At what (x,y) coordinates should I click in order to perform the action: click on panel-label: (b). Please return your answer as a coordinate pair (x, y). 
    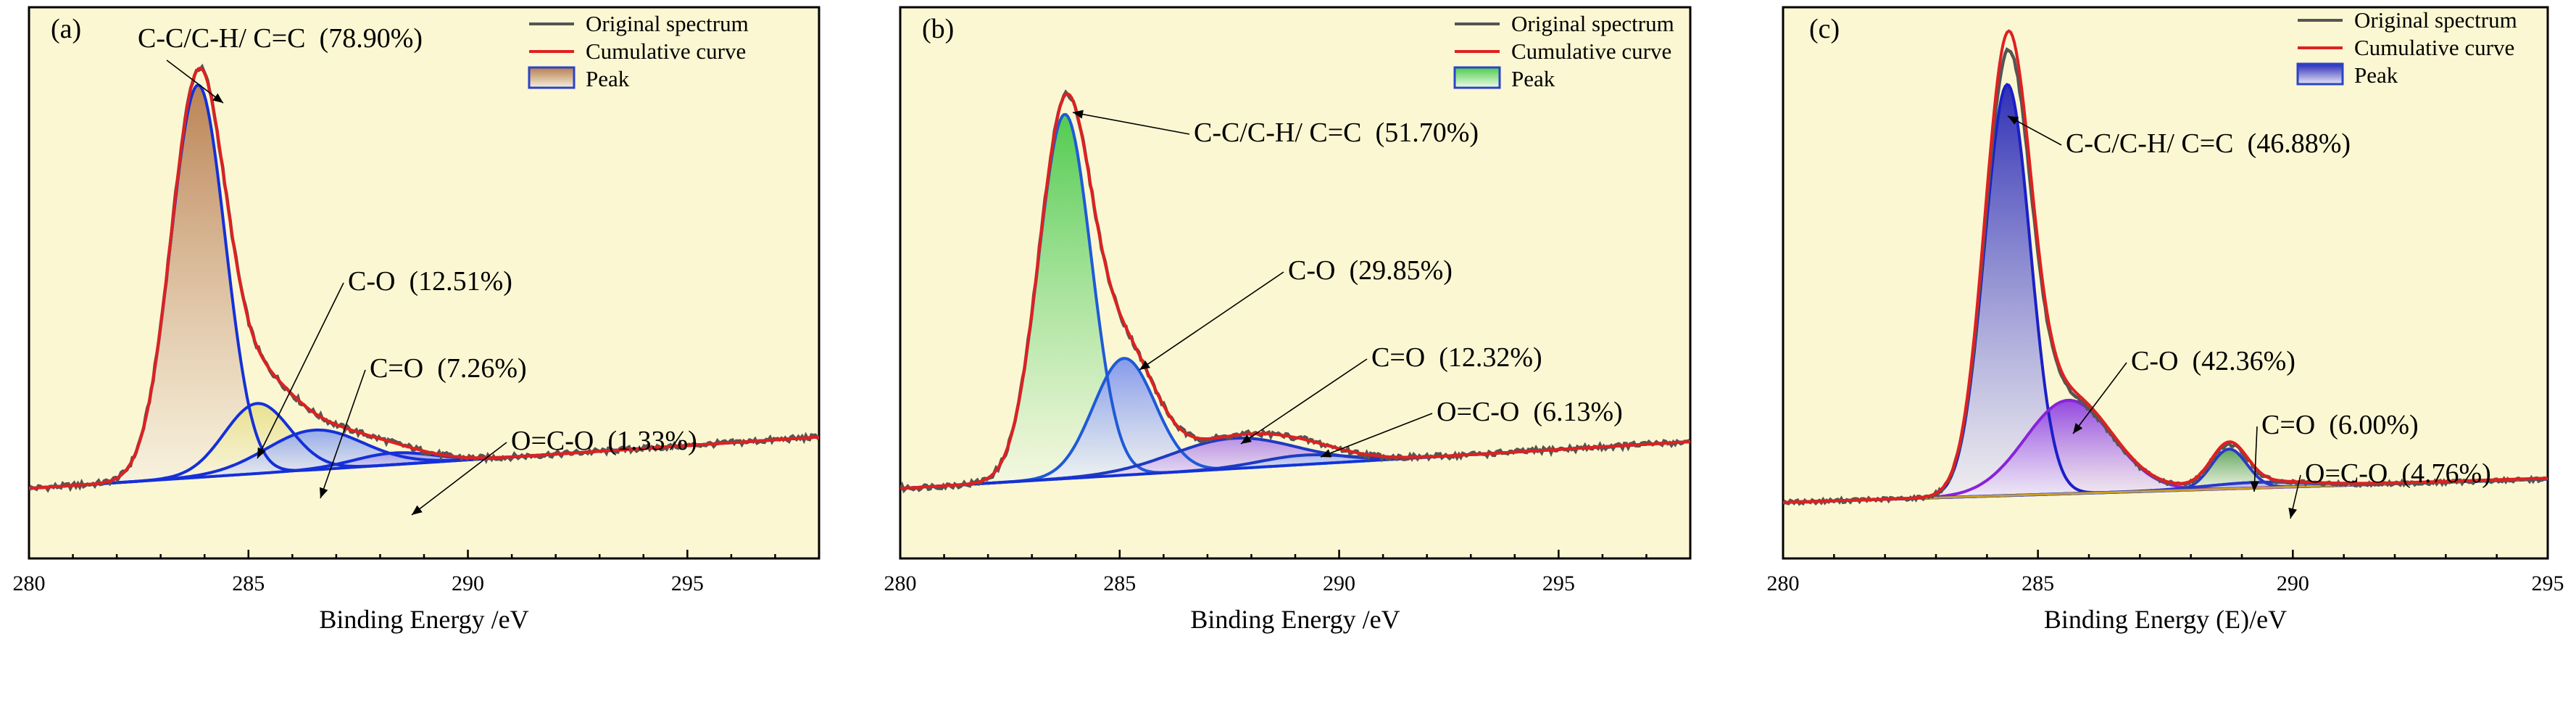
    Looking at the image, I should click on (938, 29).